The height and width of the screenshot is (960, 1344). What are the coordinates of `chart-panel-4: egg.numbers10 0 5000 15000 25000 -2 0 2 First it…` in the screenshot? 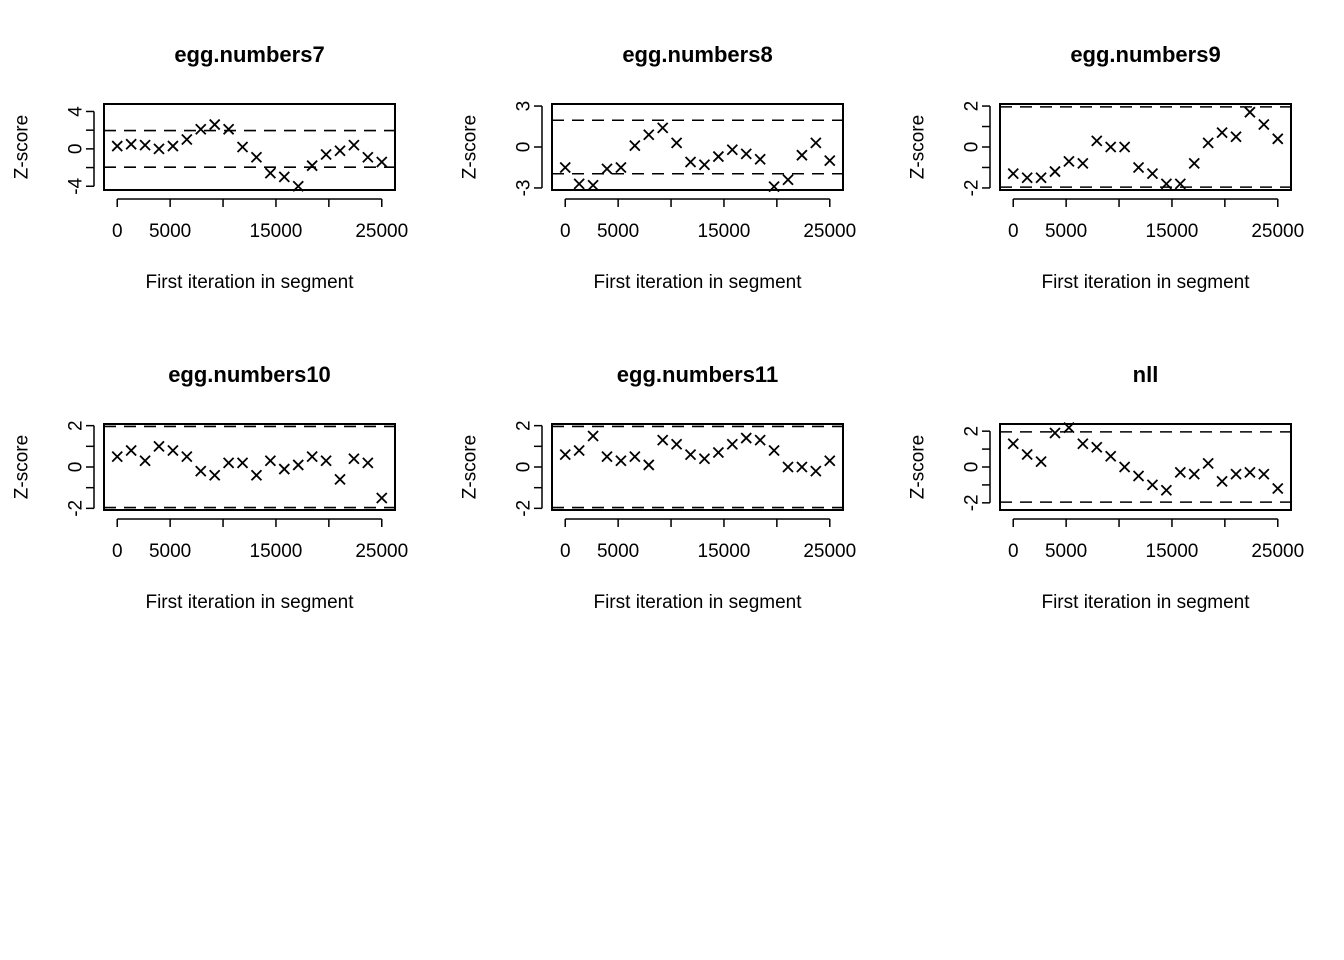 It's located at (210, 487).